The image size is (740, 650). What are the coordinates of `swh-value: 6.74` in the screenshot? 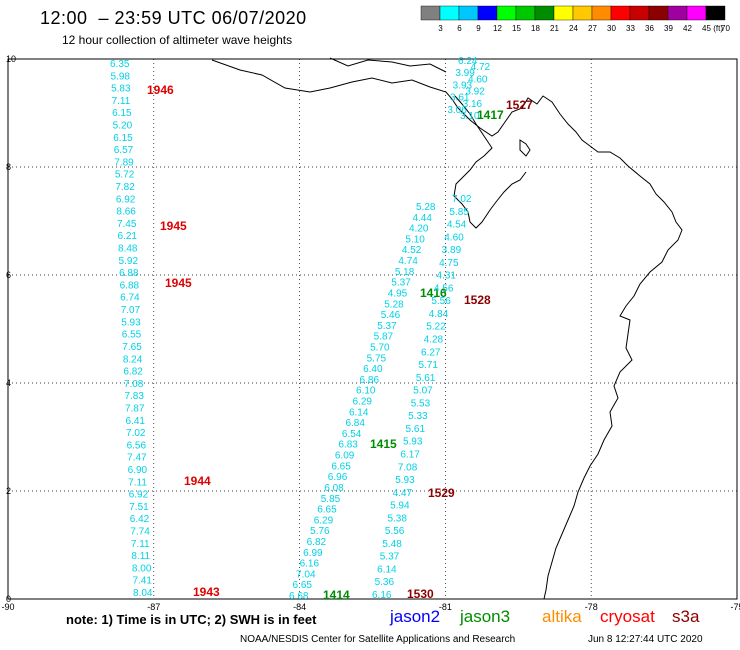 It's located at (130, 298).